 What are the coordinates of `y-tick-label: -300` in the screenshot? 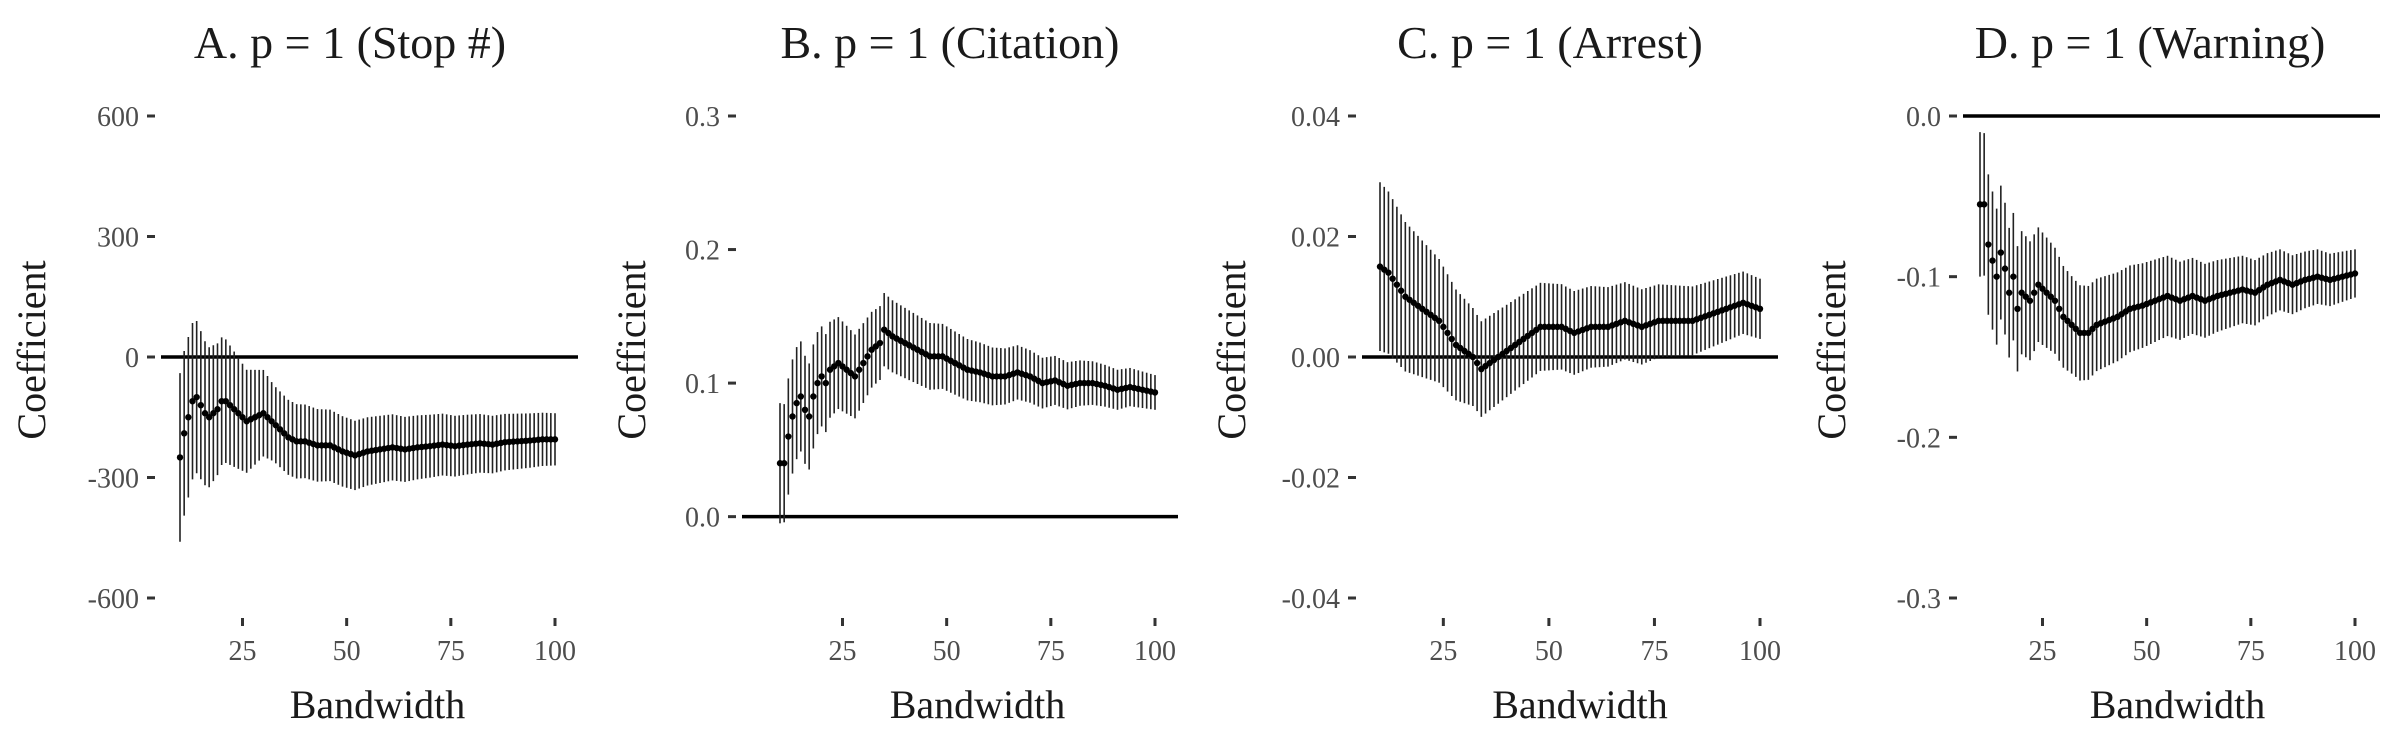 It's located at (113, 479).